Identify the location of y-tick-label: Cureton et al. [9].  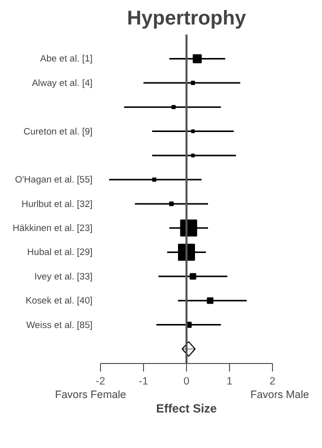
(58, 131).